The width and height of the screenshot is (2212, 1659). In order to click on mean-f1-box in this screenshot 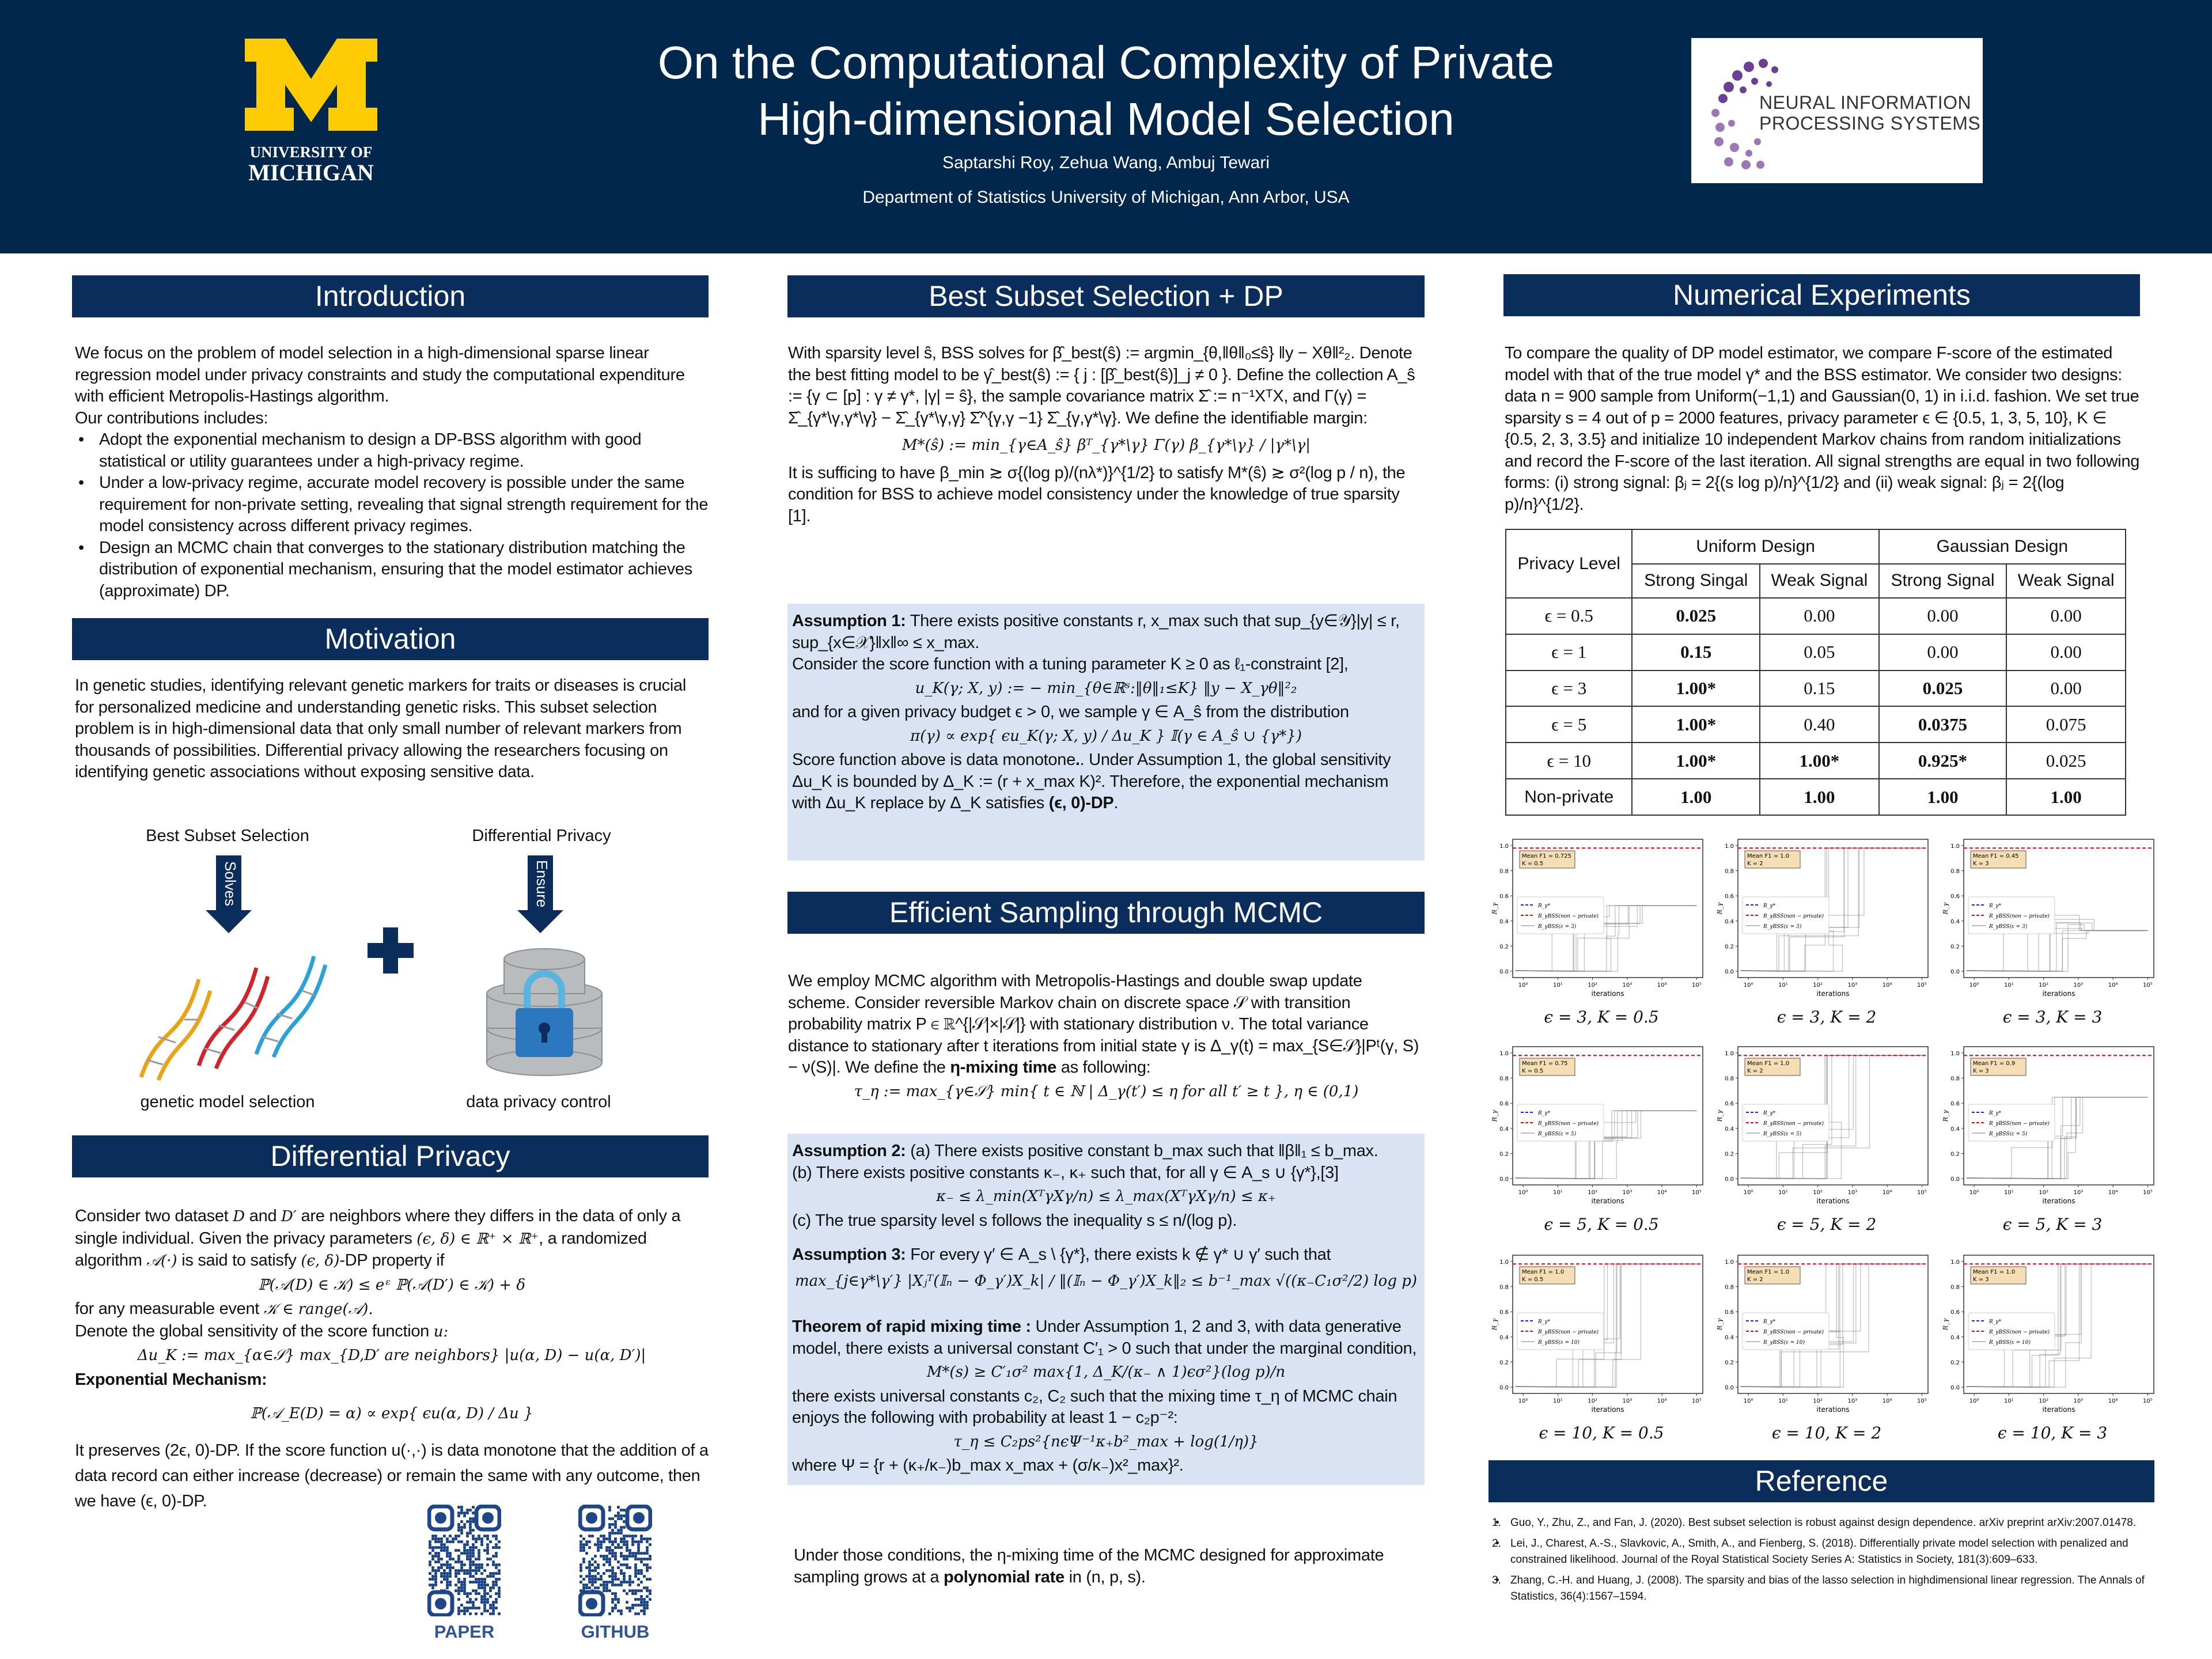, I will do `click(1772, 859)`.